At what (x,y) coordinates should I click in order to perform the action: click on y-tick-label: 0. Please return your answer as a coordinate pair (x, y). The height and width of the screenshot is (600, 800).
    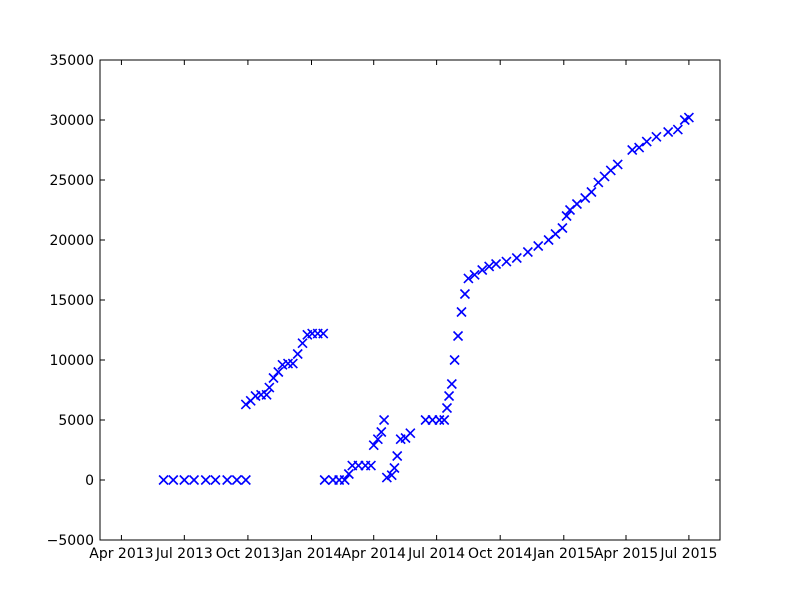
    Looking at the image, I should click on (89, 481).